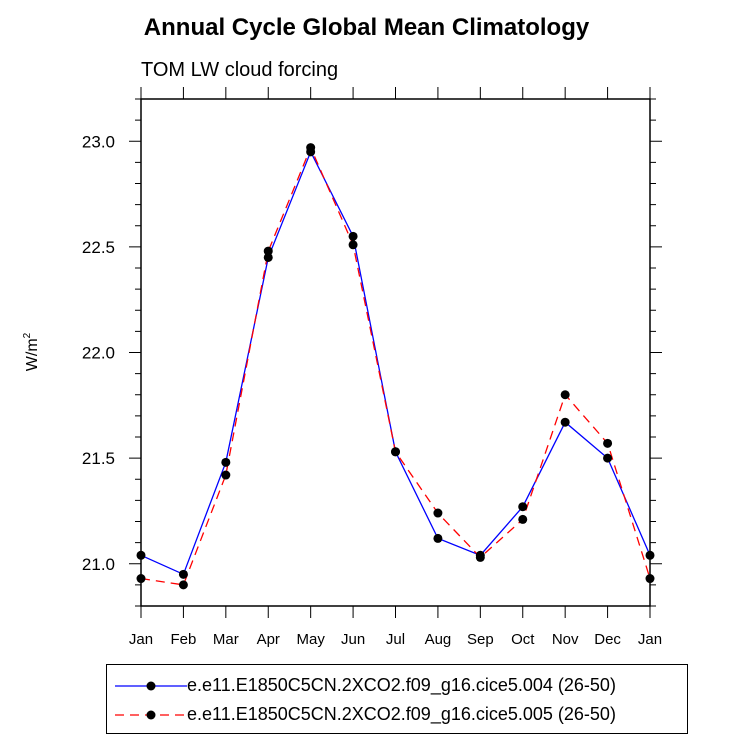 The image size is (733, 739). Describe the element at coordinates (523, 639) in the screenshot. I see `x-tick-label: Oct` at that location.